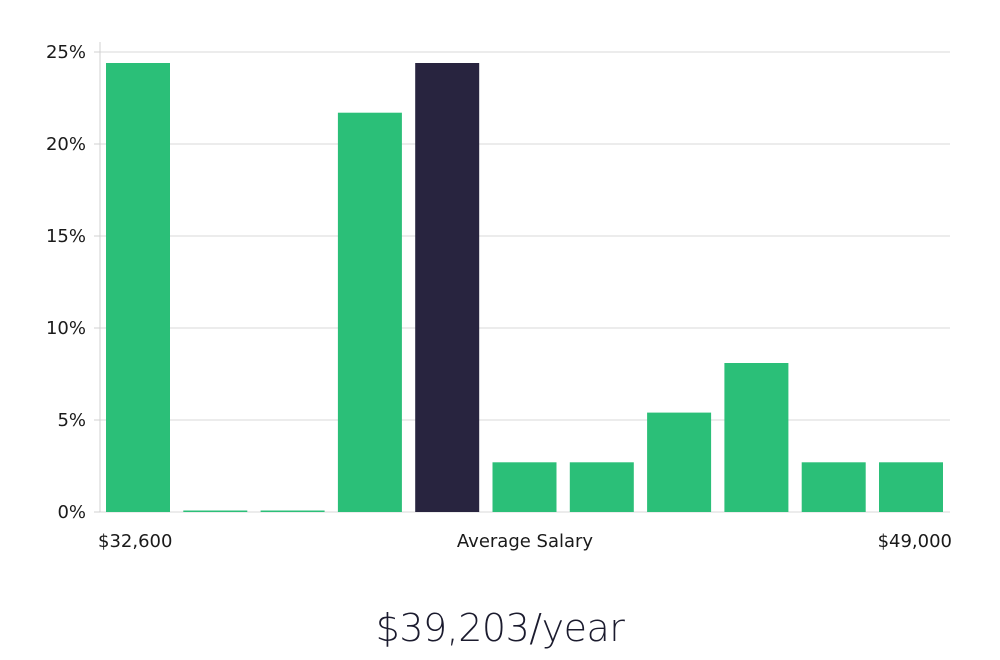  Describe the element at coordinates (66, 144) in the screenshot. I see `y-tick-label: 20%` at that location.